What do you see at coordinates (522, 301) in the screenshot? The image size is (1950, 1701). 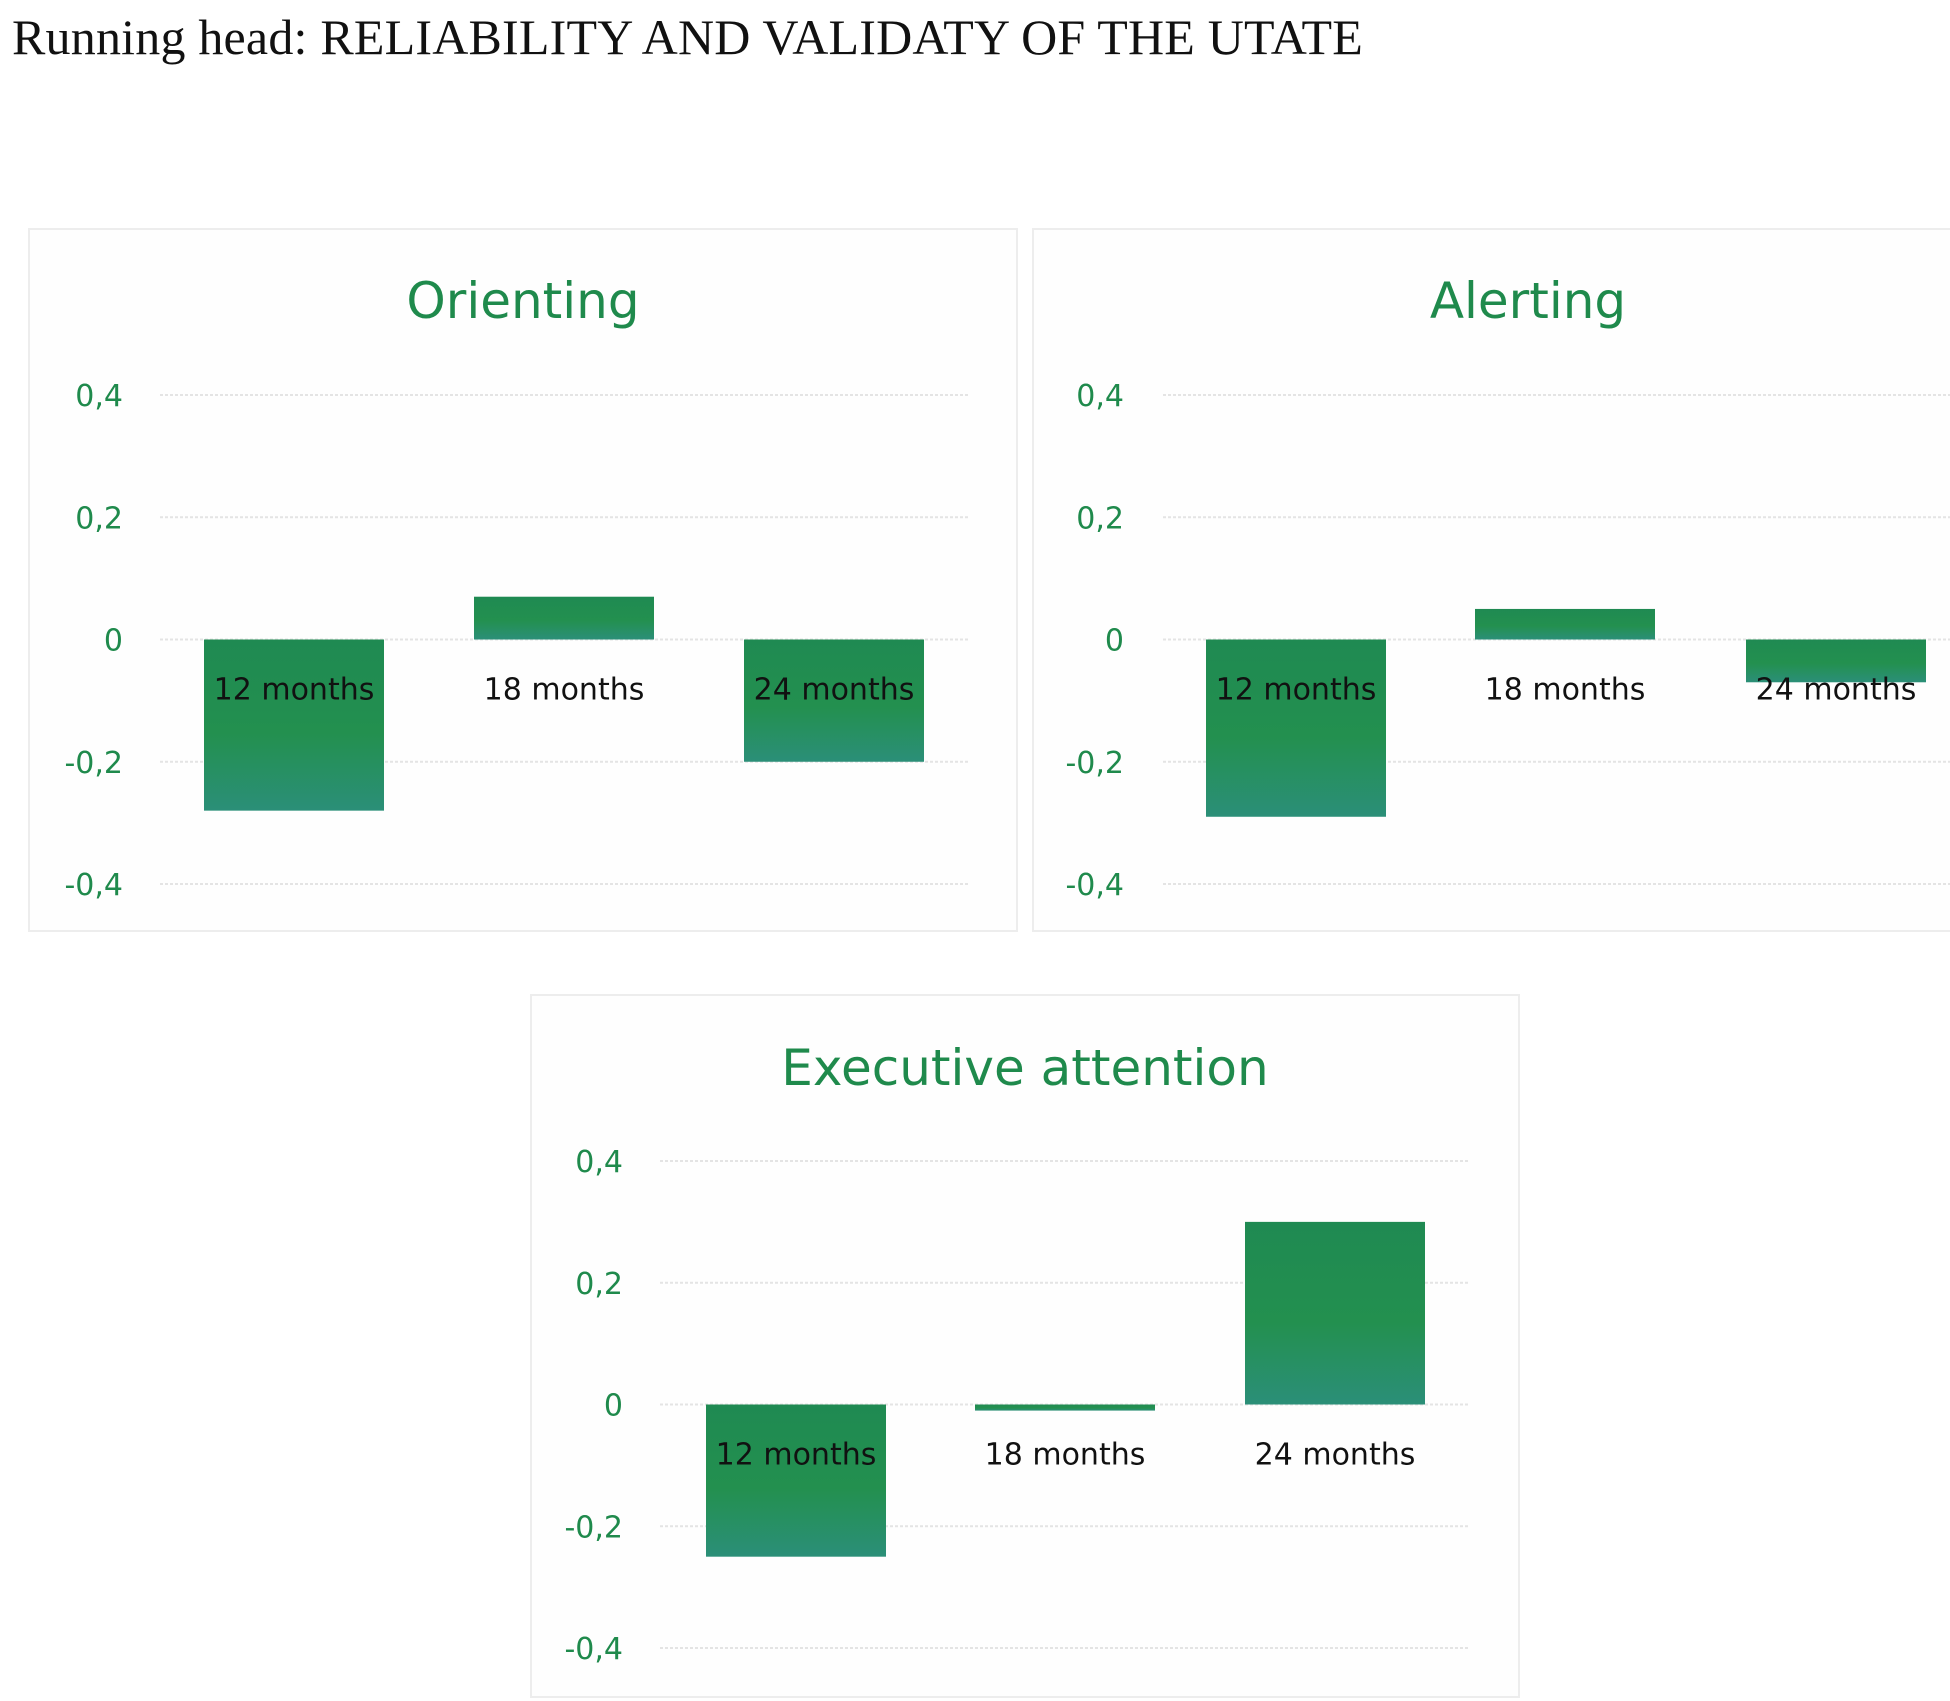 I see `chart-title: Orienting` at bounding box center [522, 301].